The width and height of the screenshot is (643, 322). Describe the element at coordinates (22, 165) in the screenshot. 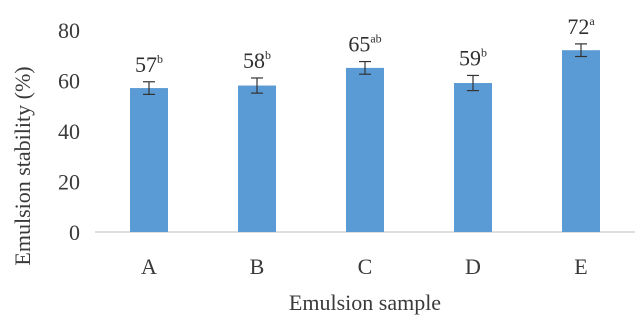

I see `y-axis-title: Emulsion stability (%)` at that location.